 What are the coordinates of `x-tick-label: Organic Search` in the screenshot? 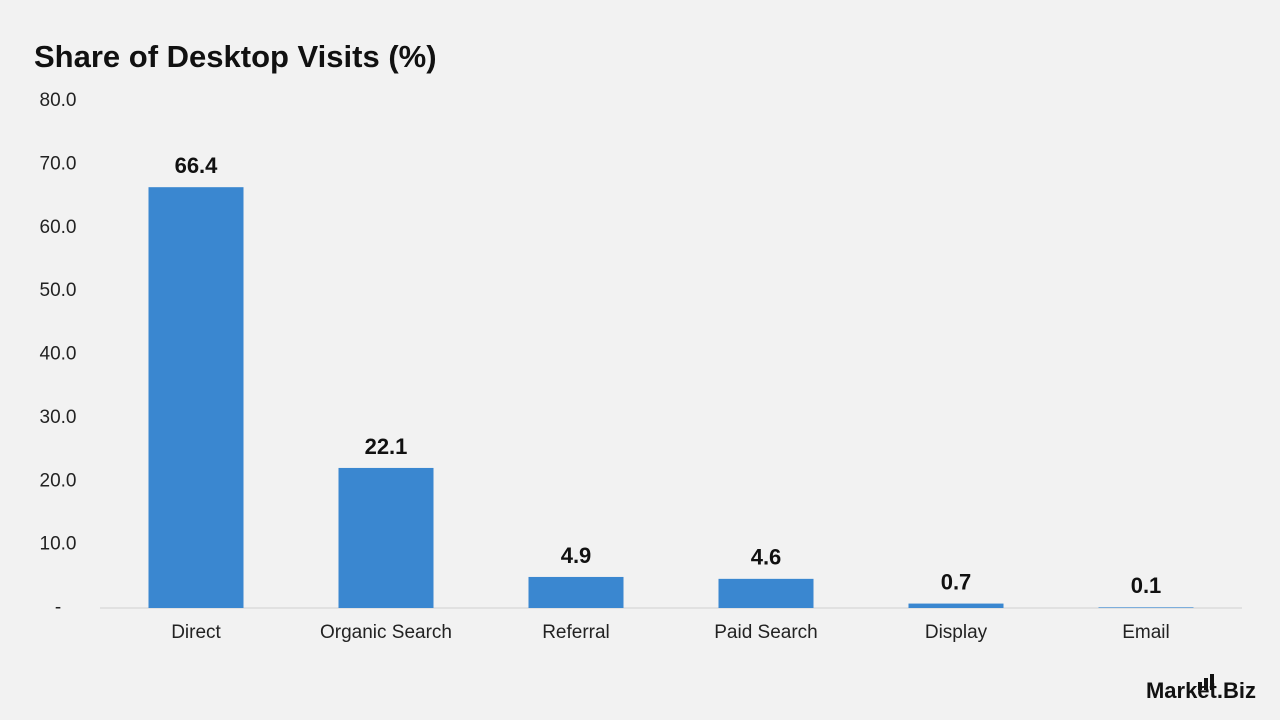 It's located at (386, 632).